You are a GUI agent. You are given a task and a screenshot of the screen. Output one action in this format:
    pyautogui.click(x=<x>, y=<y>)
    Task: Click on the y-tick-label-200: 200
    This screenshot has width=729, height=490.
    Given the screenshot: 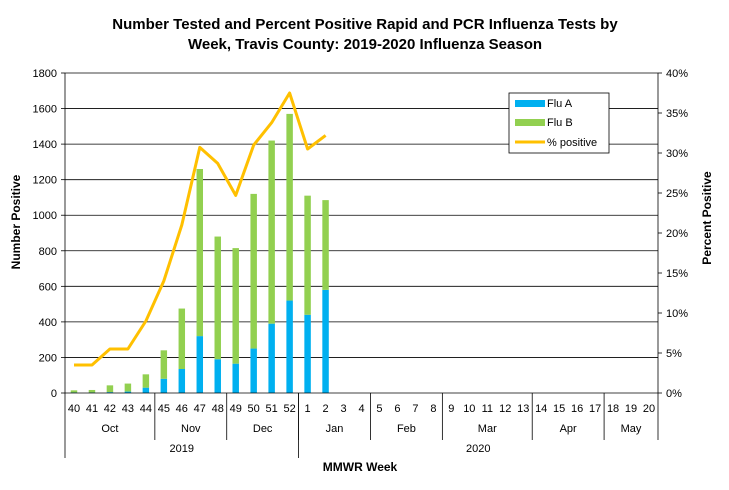 What is the action you would take?
    pyautogui.click(x=48, y=358)
    